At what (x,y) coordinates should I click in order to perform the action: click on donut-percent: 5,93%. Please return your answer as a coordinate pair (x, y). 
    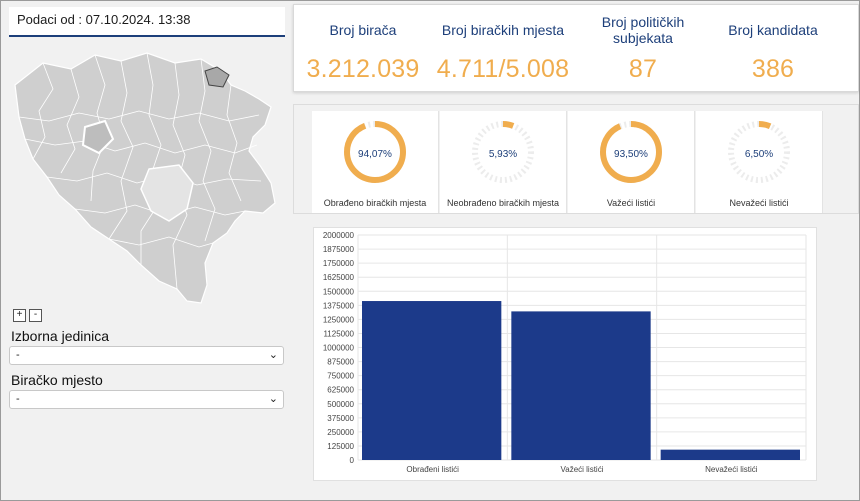
    Looking at the image, I should click on (503, 154).